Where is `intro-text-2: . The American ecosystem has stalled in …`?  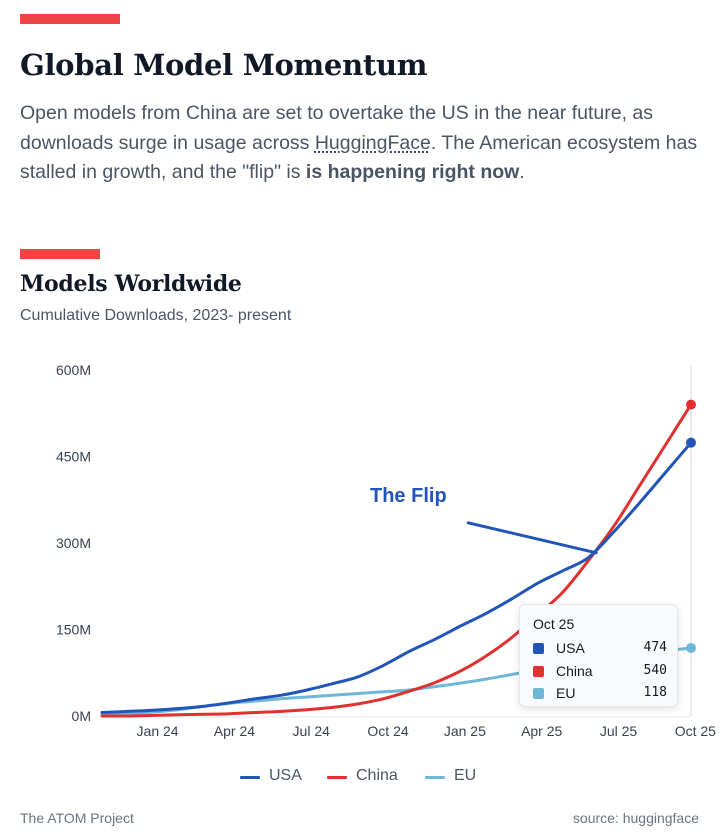 intro-text-2: . The American ecosystem has stalled in … is located at coordinates (359, 157).